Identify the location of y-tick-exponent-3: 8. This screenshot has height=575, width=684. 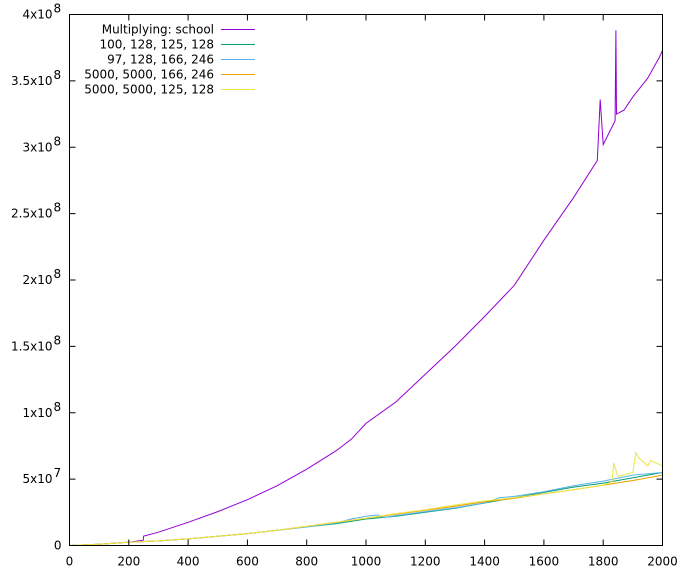
(58, 340).